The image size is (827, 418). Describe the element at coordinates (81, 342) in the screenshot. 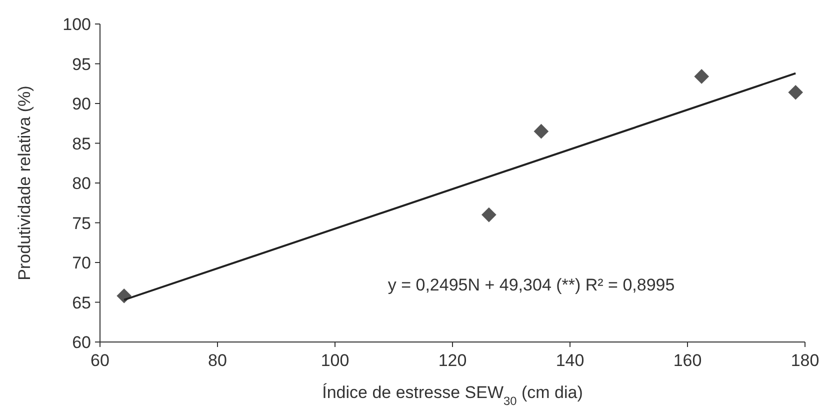

I see `y-tick-label: 60` at that location.